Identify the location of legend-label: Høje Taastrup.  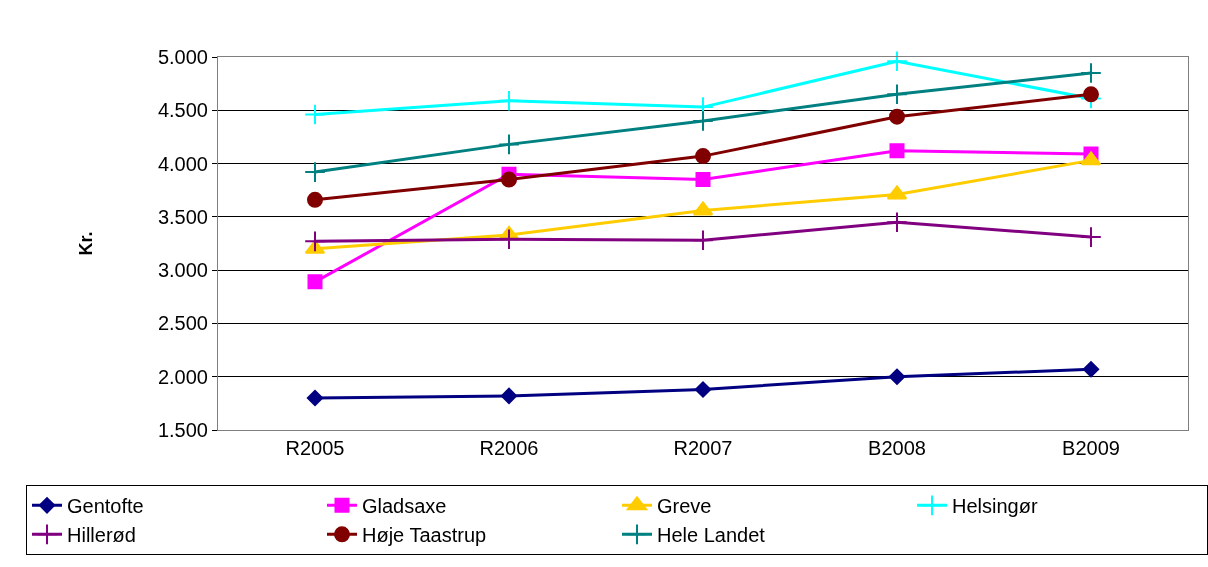
(424, 535).